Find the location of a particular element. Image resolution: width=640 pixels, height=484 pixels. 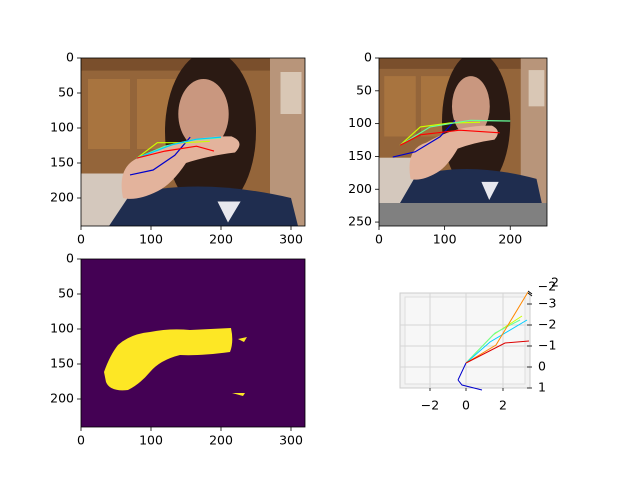

axes-3d is located at coordinates (465, 341).